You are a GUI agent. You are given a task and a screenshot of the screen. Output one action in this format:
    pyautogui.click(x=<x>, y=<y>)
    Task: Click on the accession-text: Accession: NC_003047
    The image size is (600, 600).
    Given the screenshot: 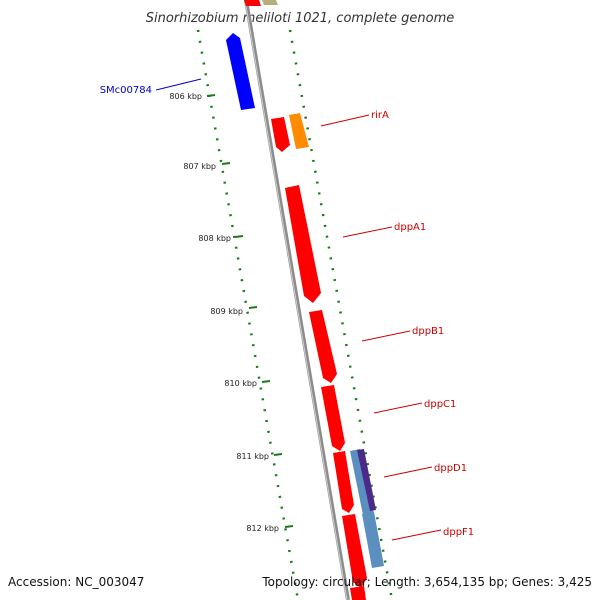 What is the action you would take?
    pyautogui.click(x=76, y=582)
    